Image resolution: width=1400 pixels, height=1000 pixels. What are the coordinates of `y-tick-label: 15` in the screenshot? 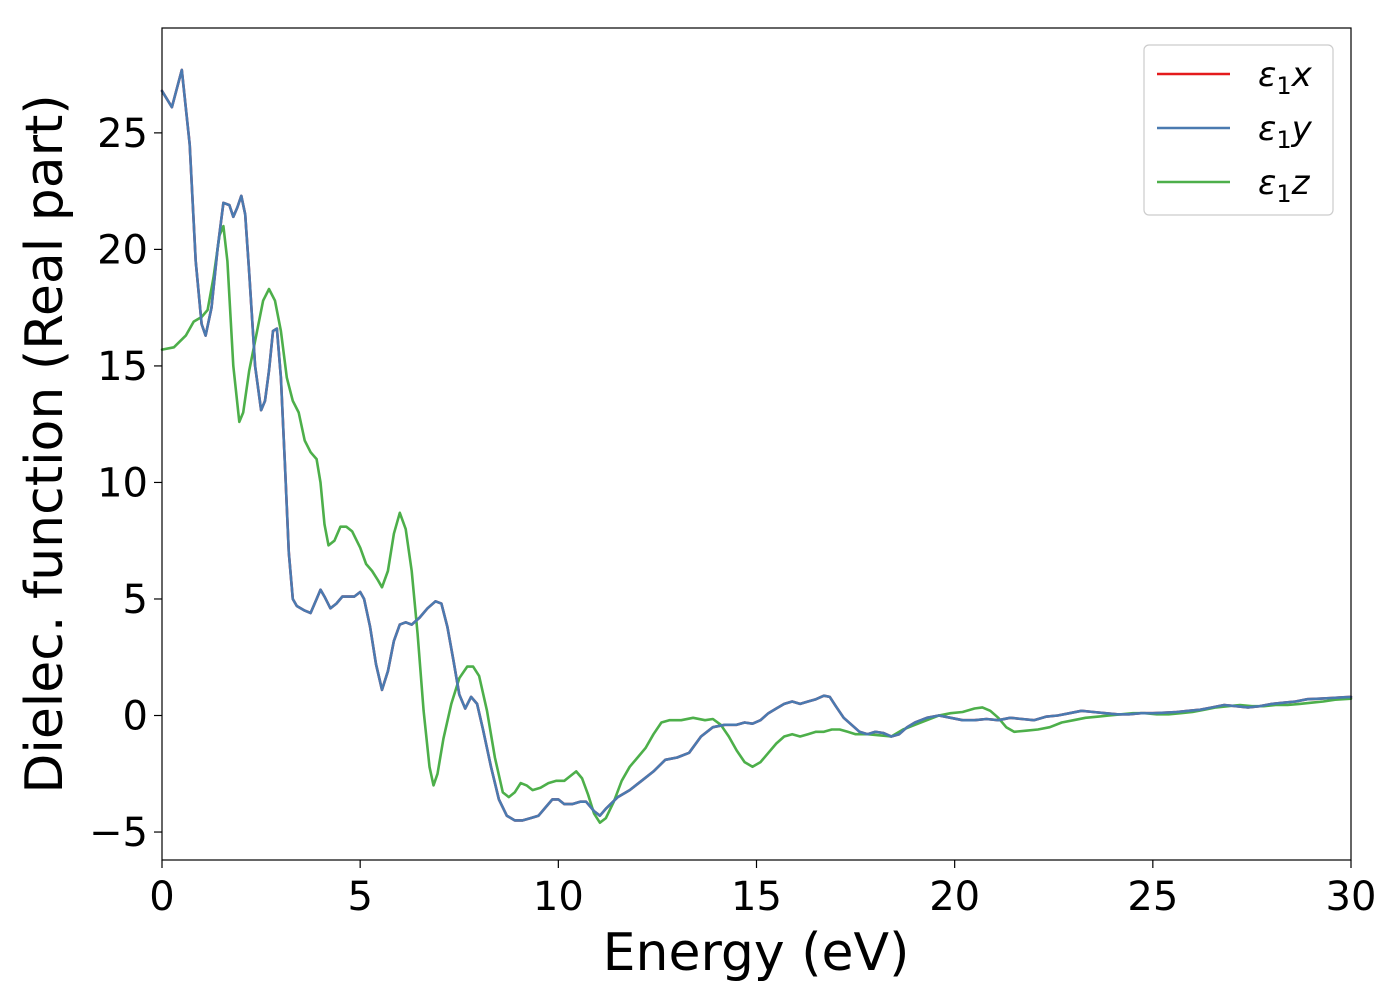 It's located at (122, 367).